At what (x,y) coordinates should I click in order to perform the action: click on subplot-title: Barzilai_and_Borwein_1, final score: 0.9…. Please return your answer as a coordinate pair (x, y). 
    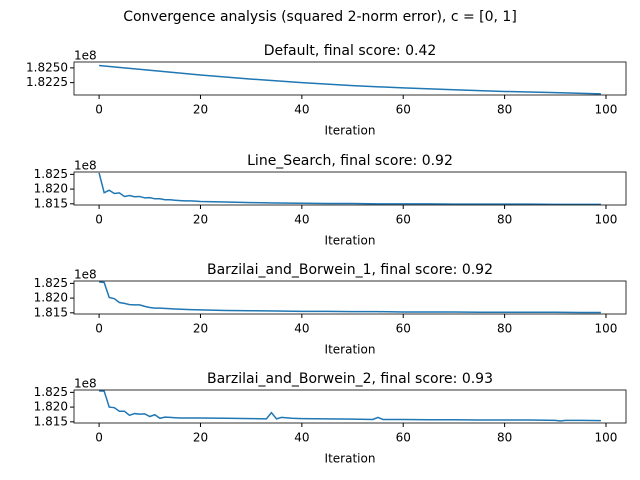
    Looking at the image, I should click on (350, 270).